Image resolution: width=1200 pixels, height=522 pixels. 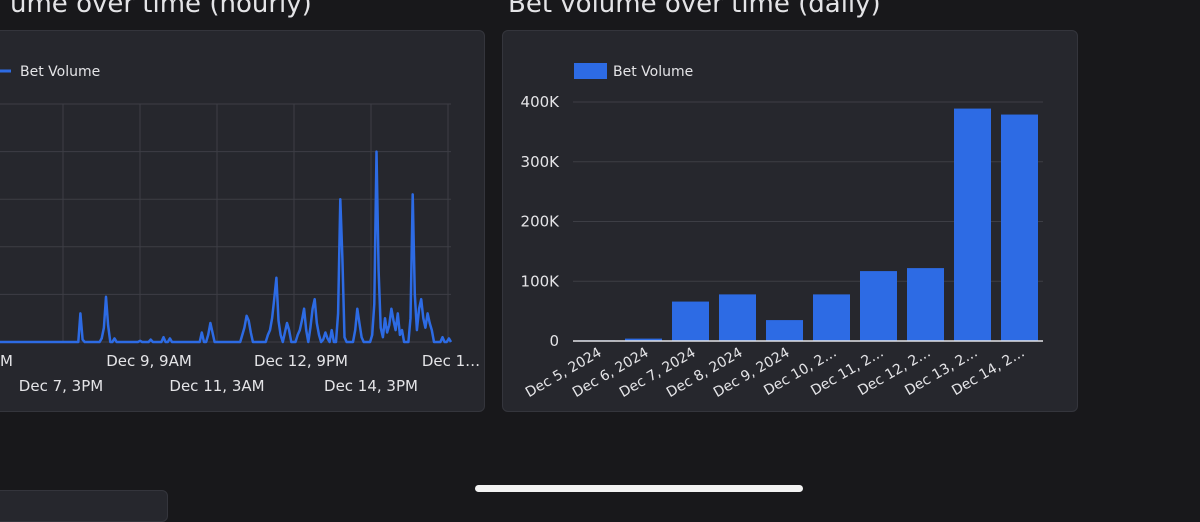 I want to click on partial-card, so click(x=84, y=506).